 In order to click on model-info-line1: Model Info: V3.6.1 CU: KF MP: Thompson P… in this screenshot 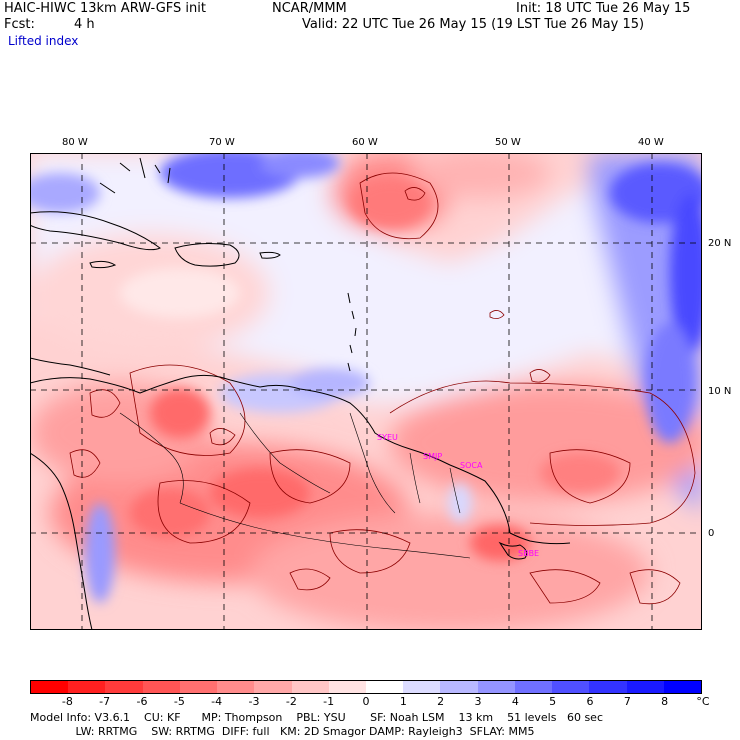, I will do `click(316, 717)`.